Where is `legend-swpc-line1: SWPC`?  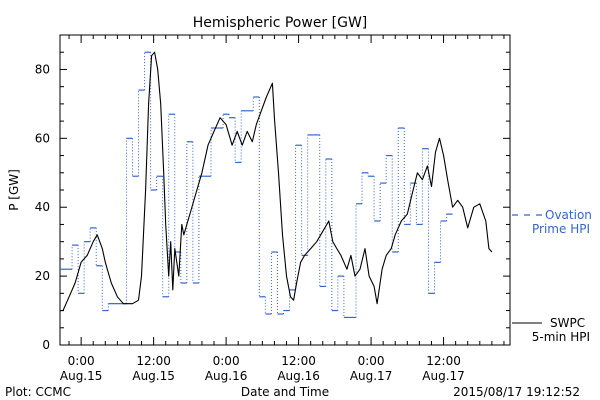
legend-swpc-line1: SWPC is located at coordinates (567, 323).